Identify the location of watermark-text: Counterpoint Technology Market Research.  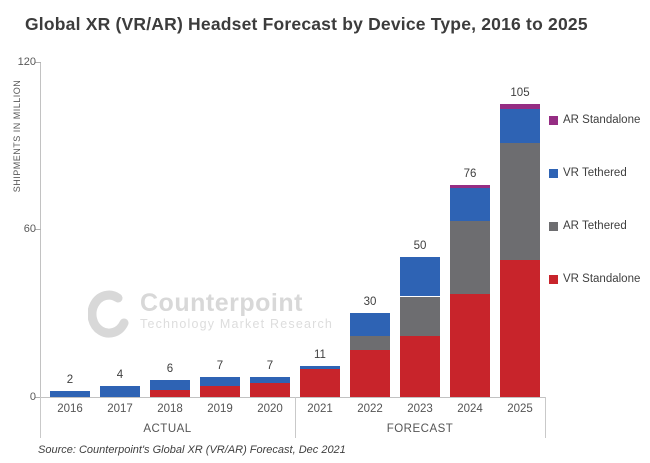
(237, 310).